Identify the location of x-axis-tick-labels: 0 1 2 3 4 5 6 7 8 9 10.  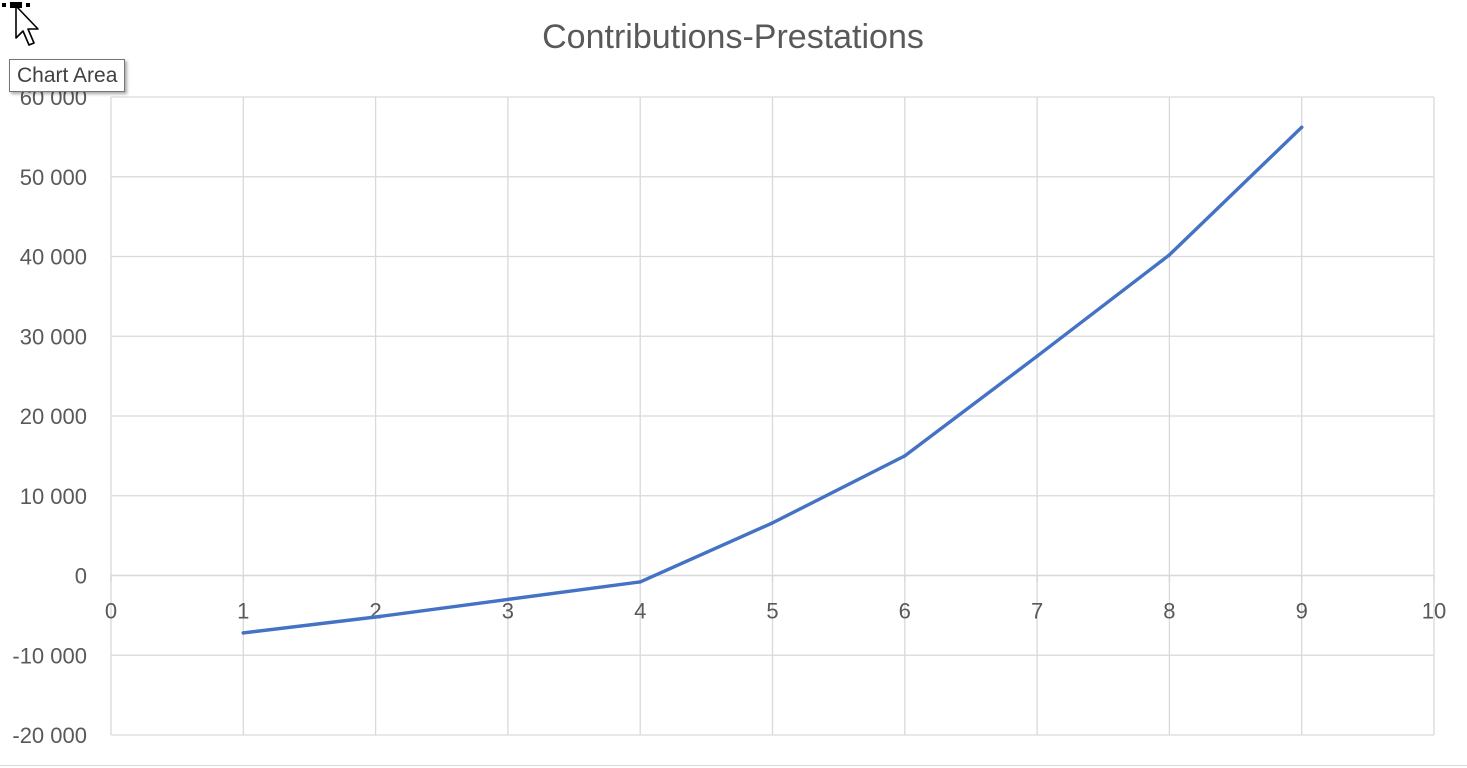
(775, 611).